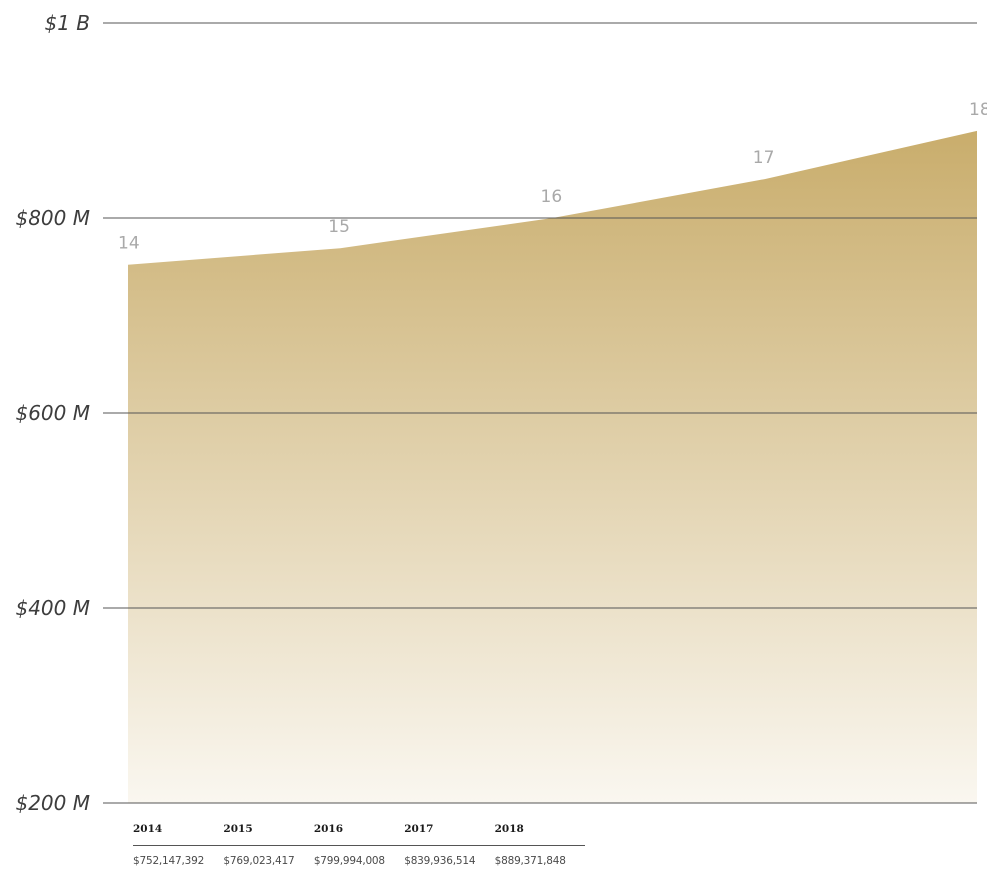 This screenshot has width=987, height=871. Describe the element at coordinates (67, 23) in the screenshot. I see `y-tick-label: $1 B` at that location.